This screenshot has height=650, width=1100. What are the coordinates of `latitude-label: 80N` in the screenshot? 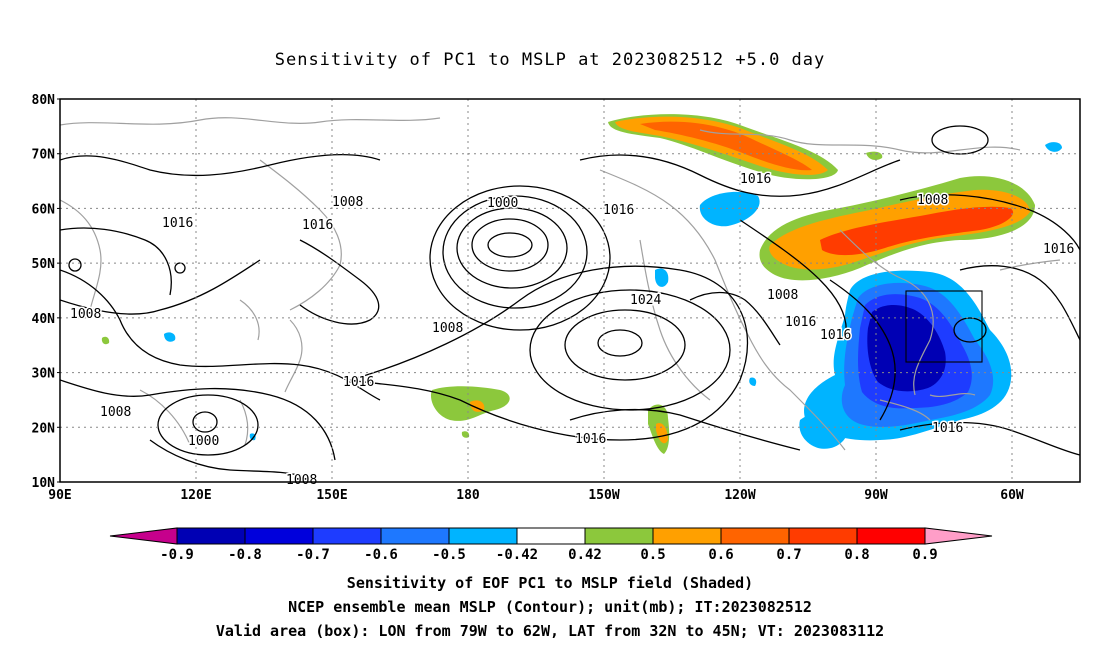 It's located at (44, 100).